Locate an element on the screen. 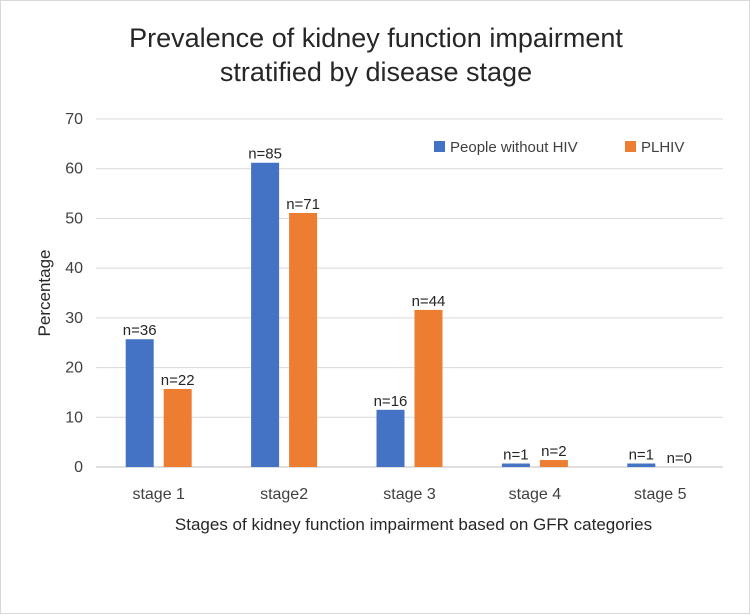 The image size is (750, 615). data-label: n=2 is located at coordinates (553, 451).